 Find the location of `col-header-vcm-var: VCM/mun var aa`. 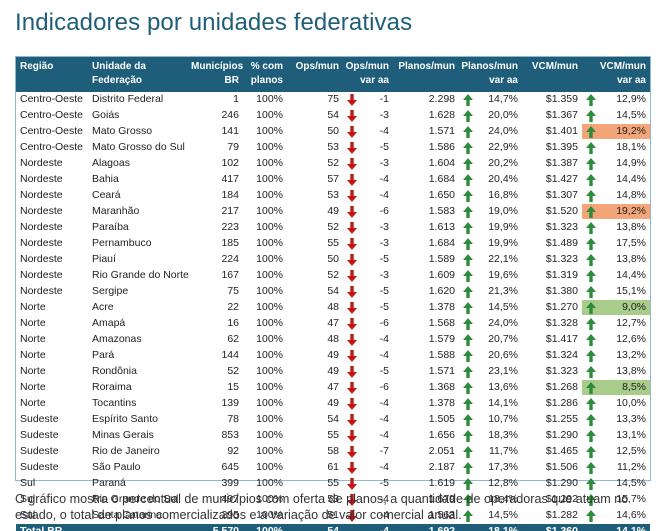

col-header-vcm-var: VCM/mun var aa is located at coordinates (622, 73).